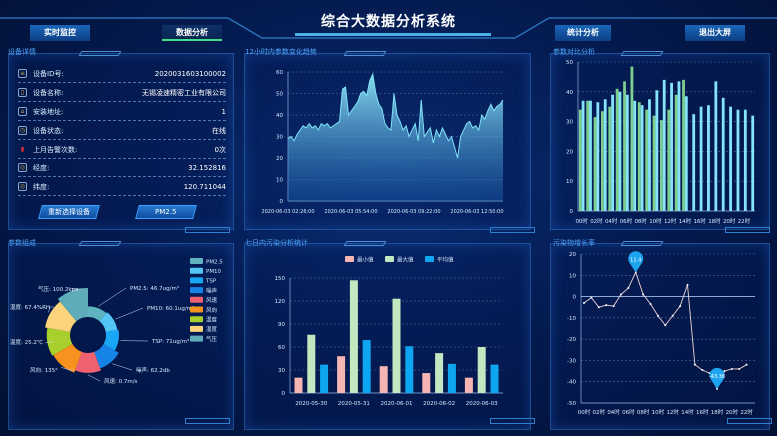  Describe the element at coordinates (395, 115) in the screenshot. I see `trend-line` at that location.